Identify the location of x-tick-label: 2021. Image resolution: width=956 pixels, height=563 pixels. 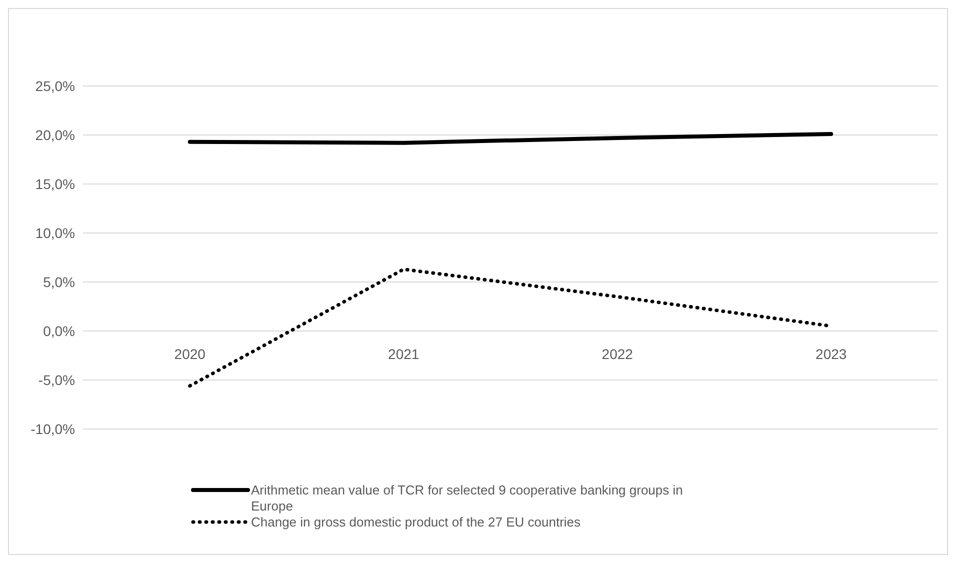
(404, 354).